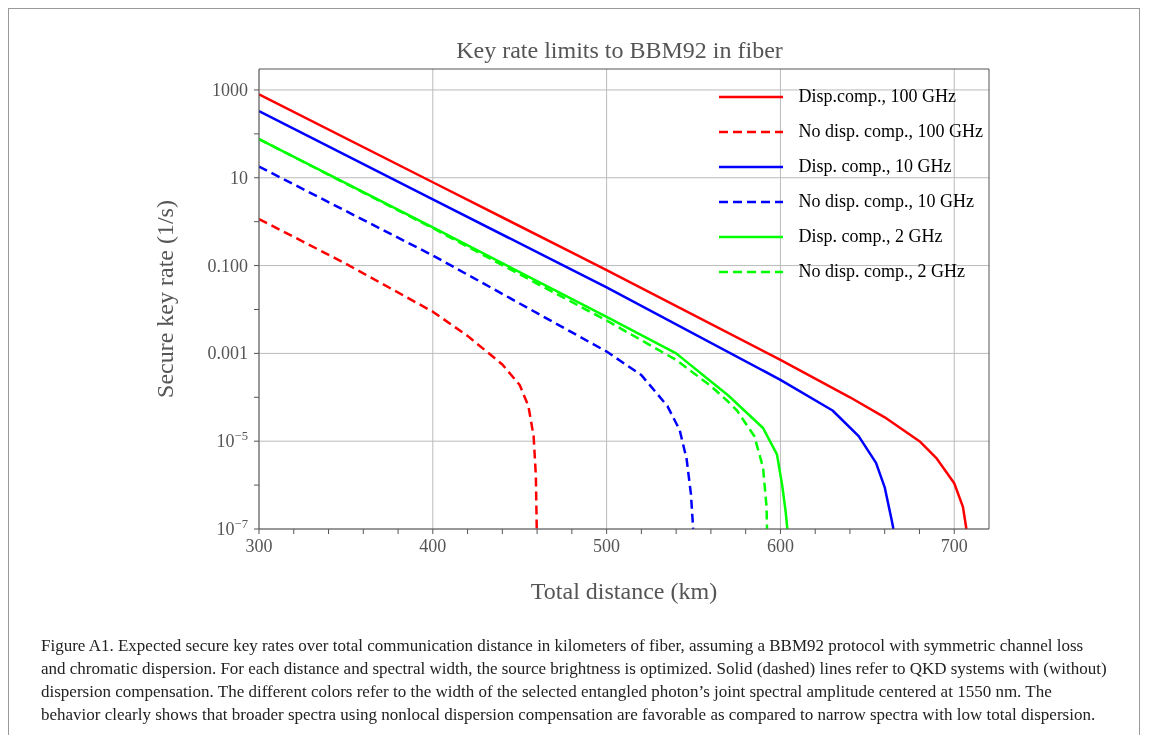 Image resolution: width=1152 pixels, height=735 pixels. I want to click on y-tick-label: 10, so click(239, 177).